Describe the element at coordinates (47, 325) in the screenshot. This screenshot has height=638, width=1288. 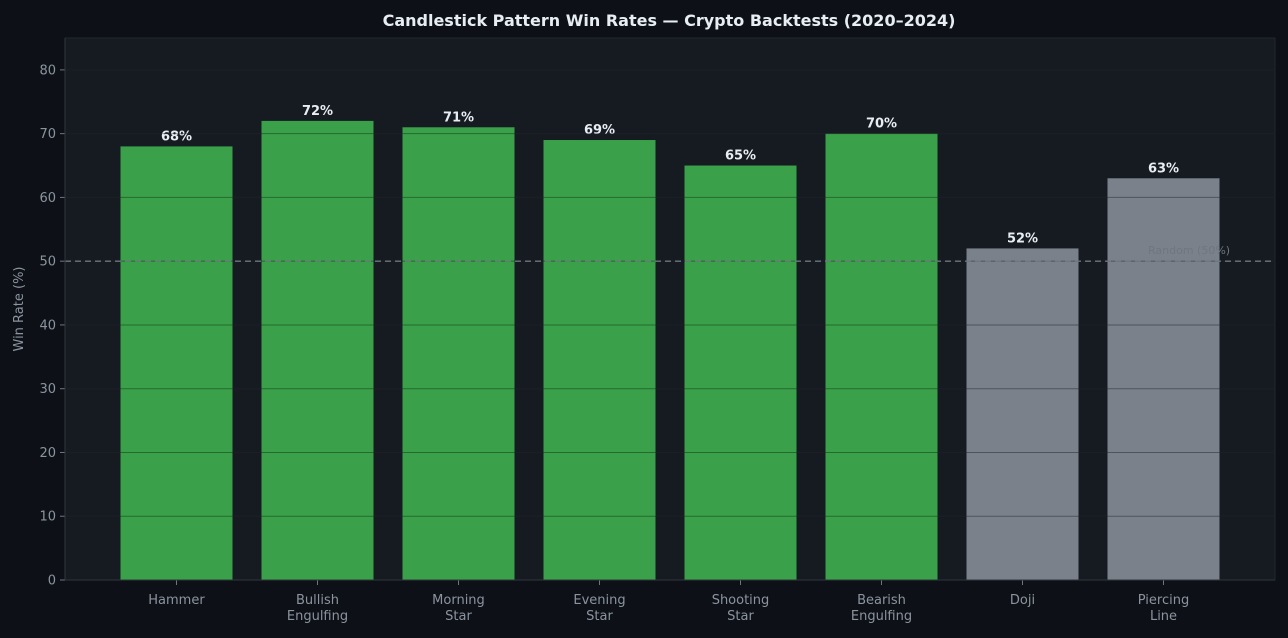
I see `y-tick-label: 40` at that location.